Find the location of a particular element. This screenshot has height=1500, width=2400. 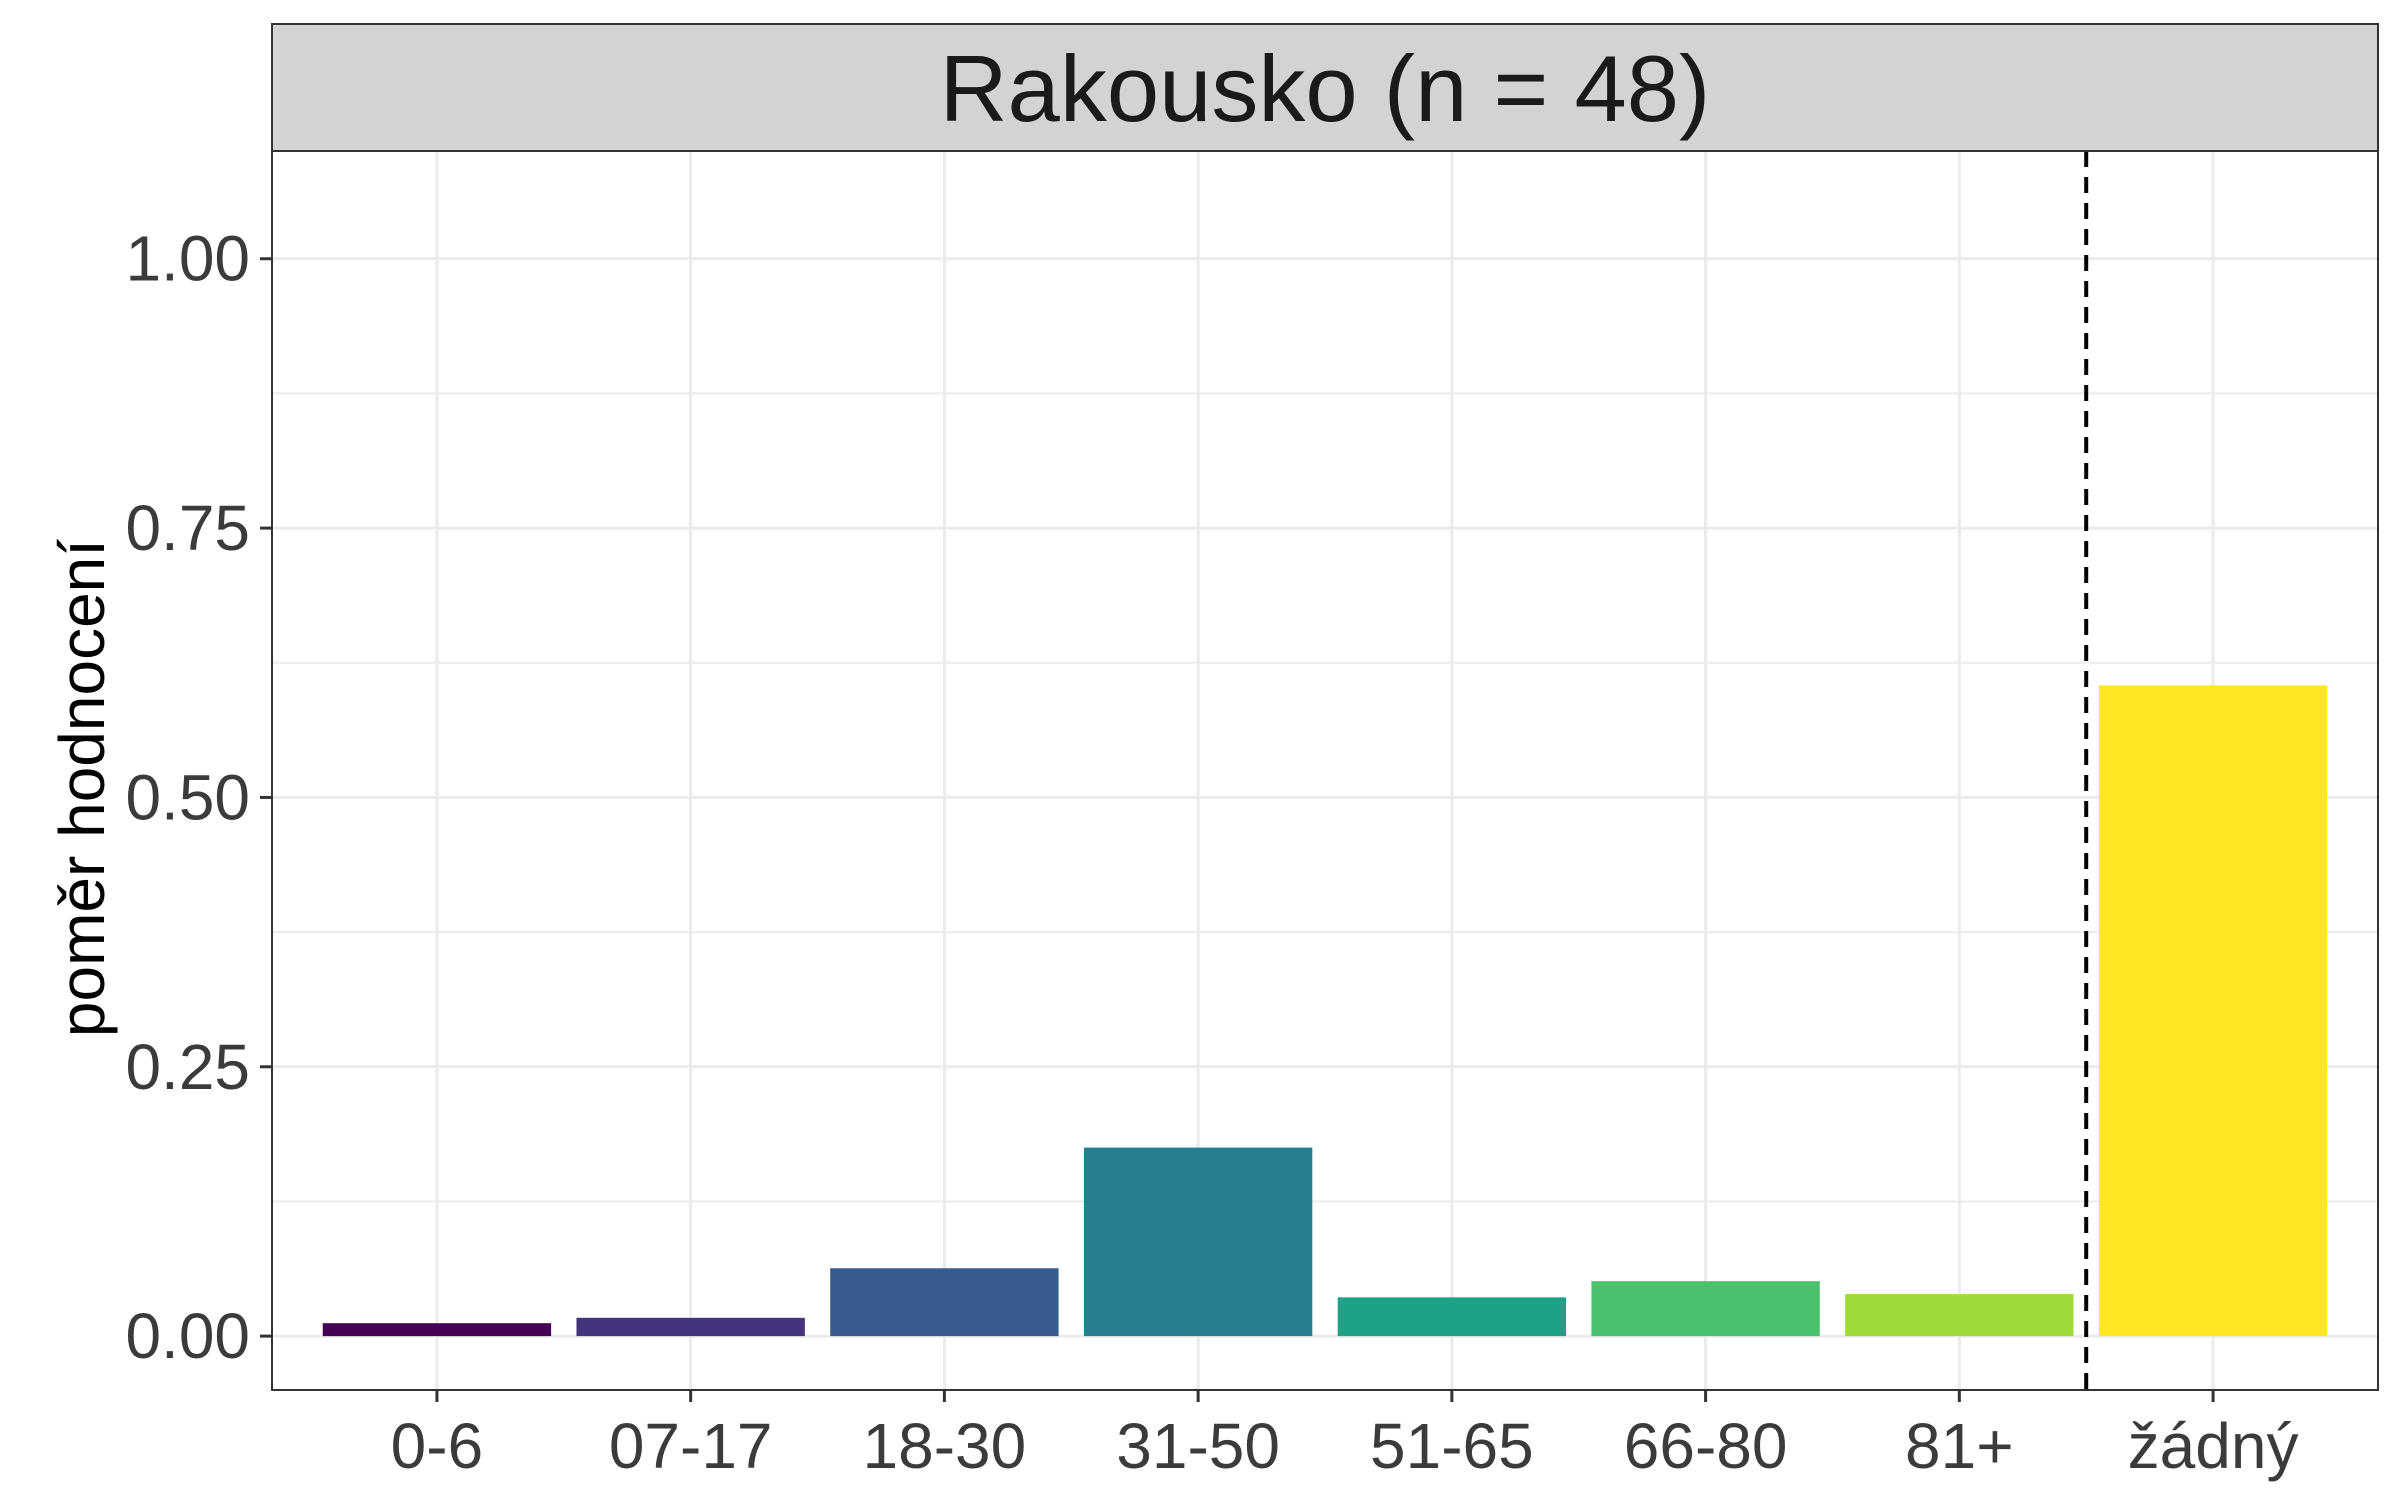

y-tick-label: 1.00 is located at coordinates (187, 259).